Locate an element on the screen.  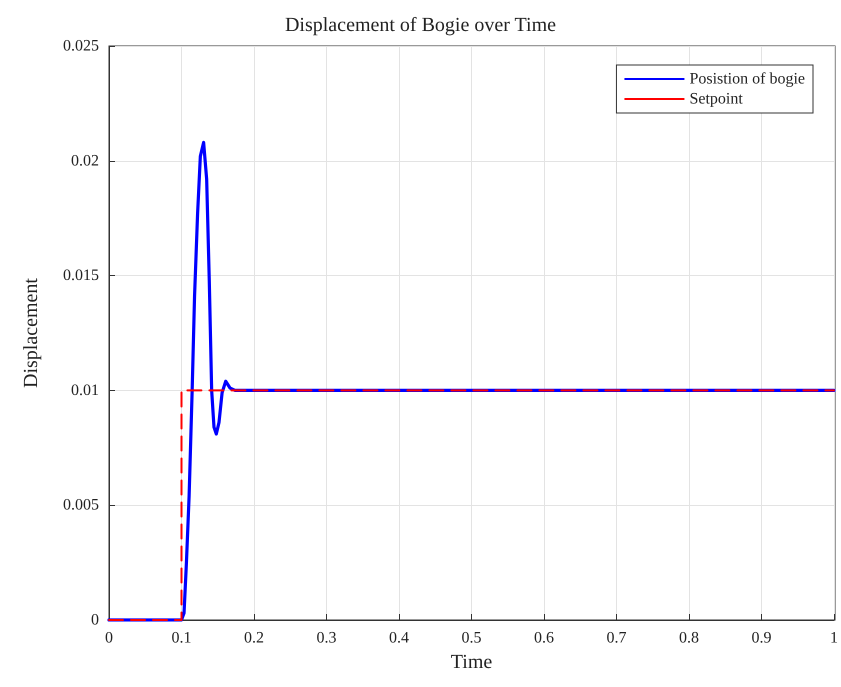
x-tick-label: 0.9 is located at coordinates (762, 638).